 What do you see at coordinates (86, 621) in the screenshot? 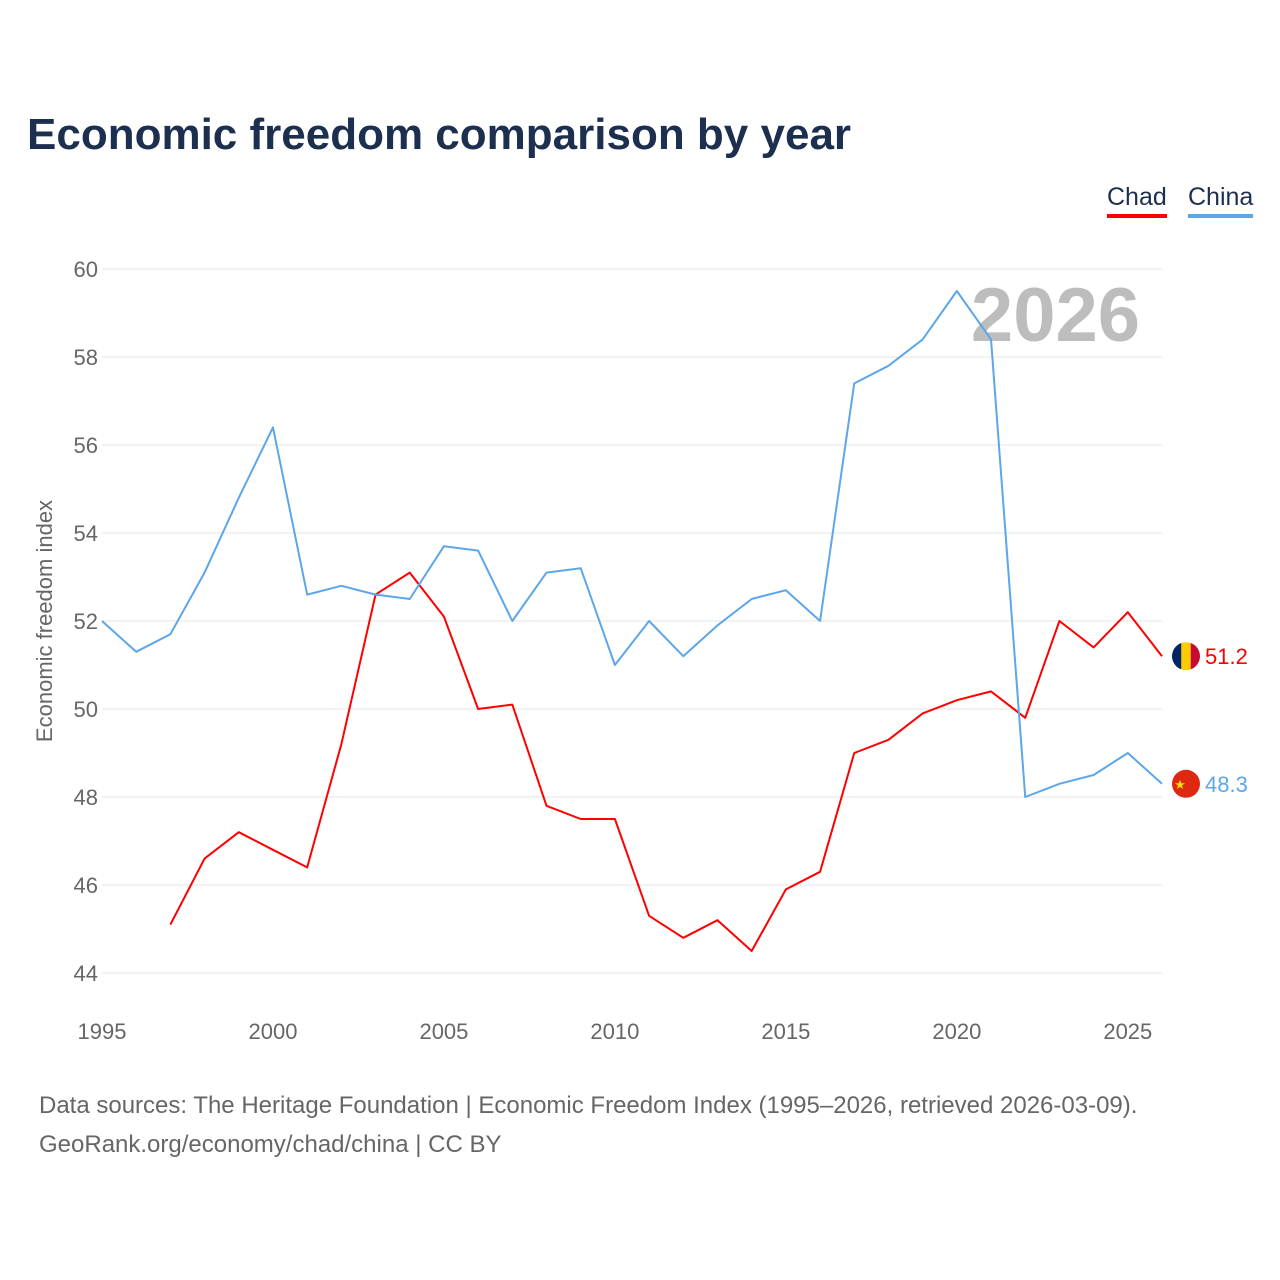
I see `y-tick-label: 52` at bounding box center [86, 621].